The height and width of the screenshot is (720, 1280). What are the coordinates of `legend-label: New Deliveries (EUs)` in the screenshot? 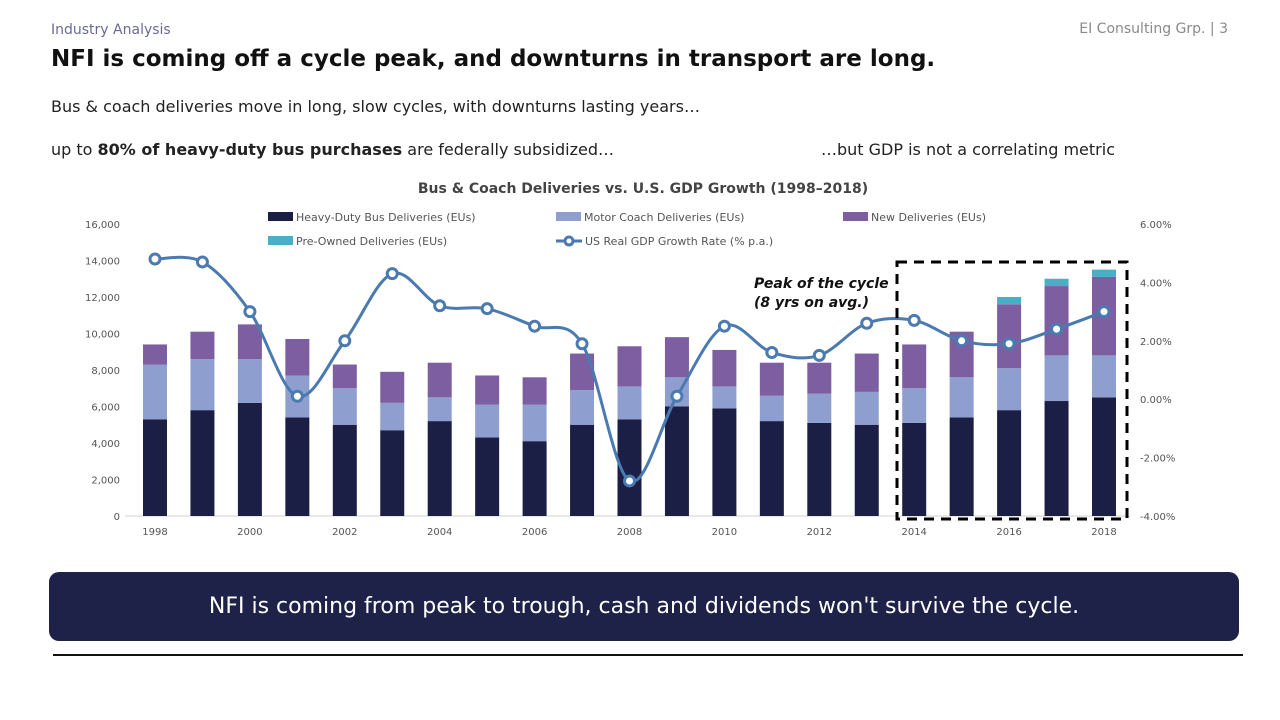 It's located at (928, 217).